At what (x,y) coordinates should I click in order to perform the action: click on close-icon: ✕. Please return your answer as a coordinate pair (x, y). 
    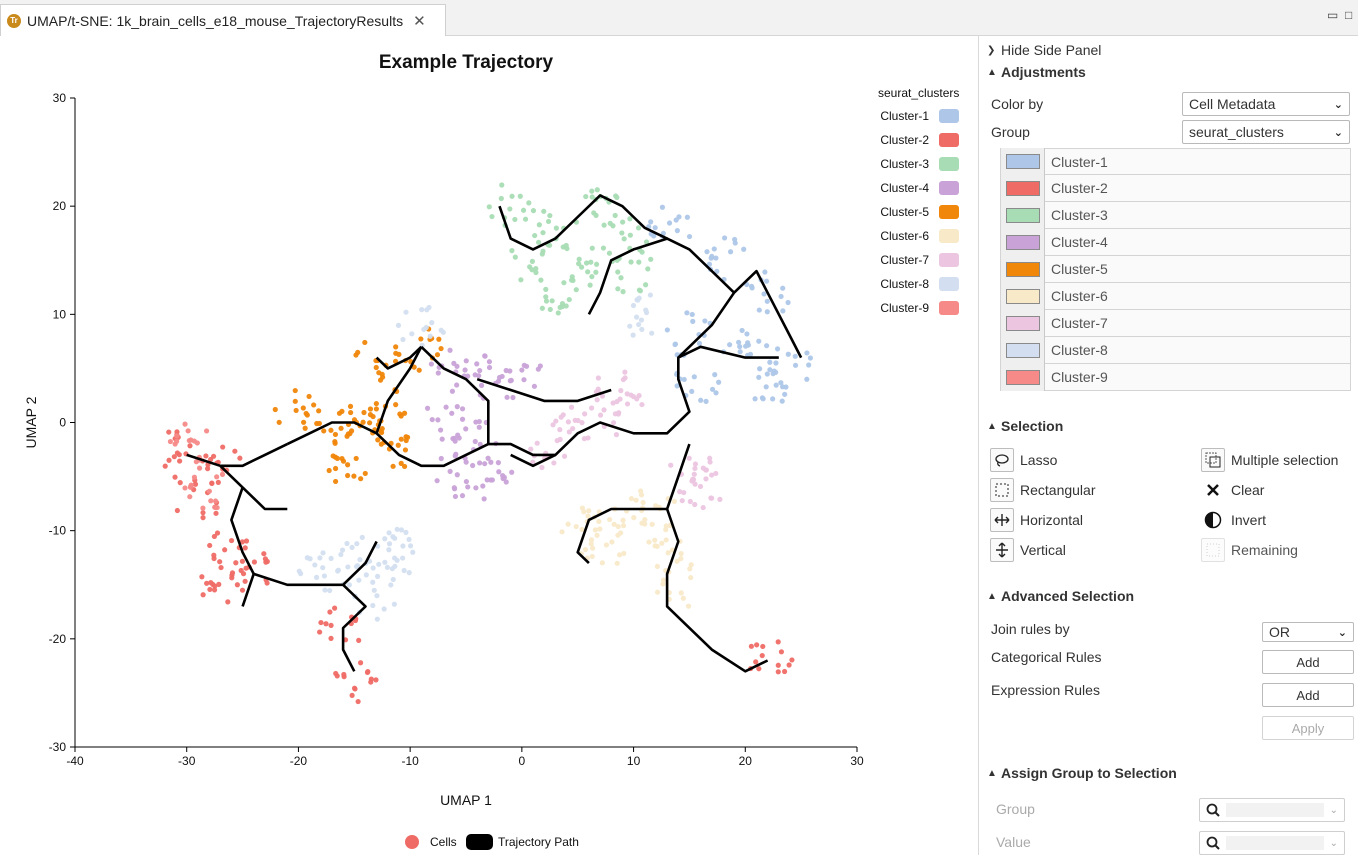
    Looking at the image, I should click on (419, 21).